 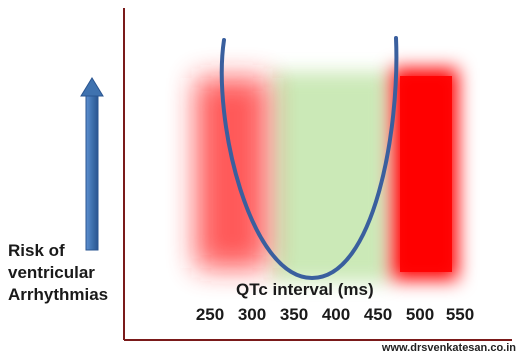 What do you see at coordinates (210, 314) in the screenshot?
I see `x-tick-label: 250` at bounding box center [210, 314].